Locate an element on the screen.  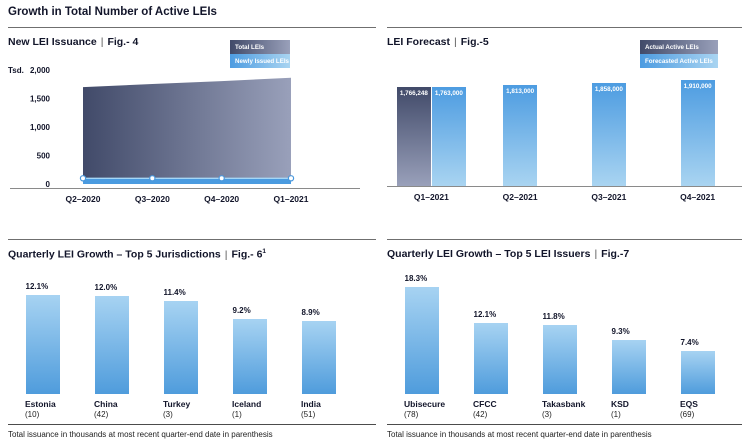
figure-label: Fig.- 6 is located at coordinates (247, 254).